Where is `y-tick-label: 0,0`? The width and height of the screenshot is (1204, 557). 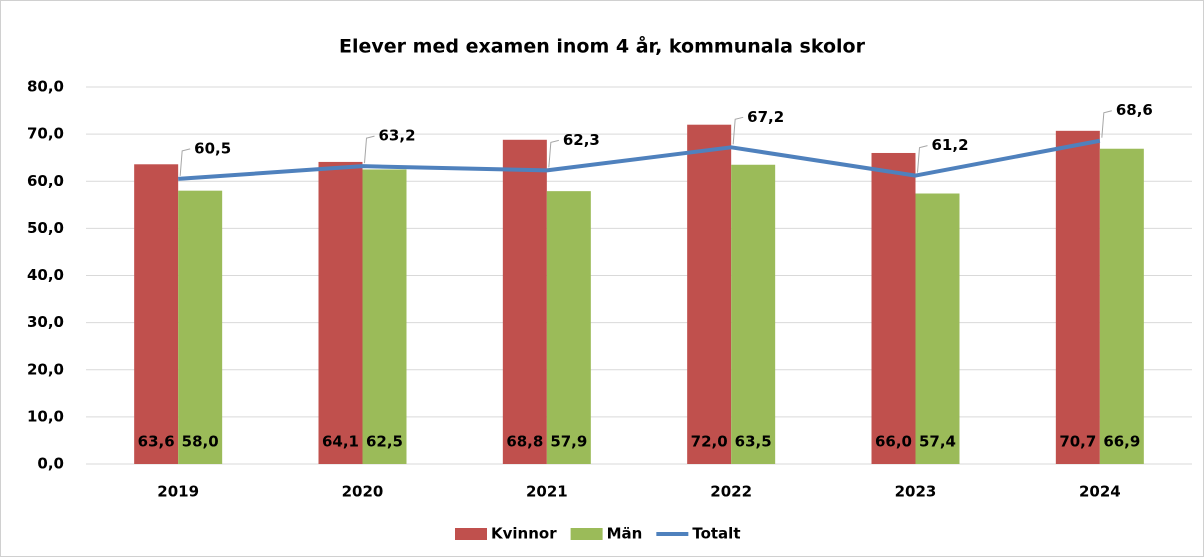
y-tick-label: 0,0 is located at coordinates (50, 464).